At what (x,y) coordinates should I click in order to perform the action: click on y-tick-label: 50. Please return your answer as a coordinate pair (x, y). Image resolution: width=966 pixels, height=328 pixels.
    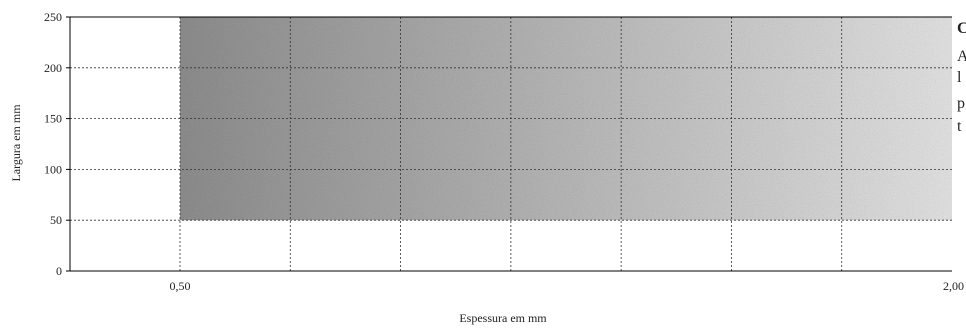
    Looking at the image, I should click on (56, 220).